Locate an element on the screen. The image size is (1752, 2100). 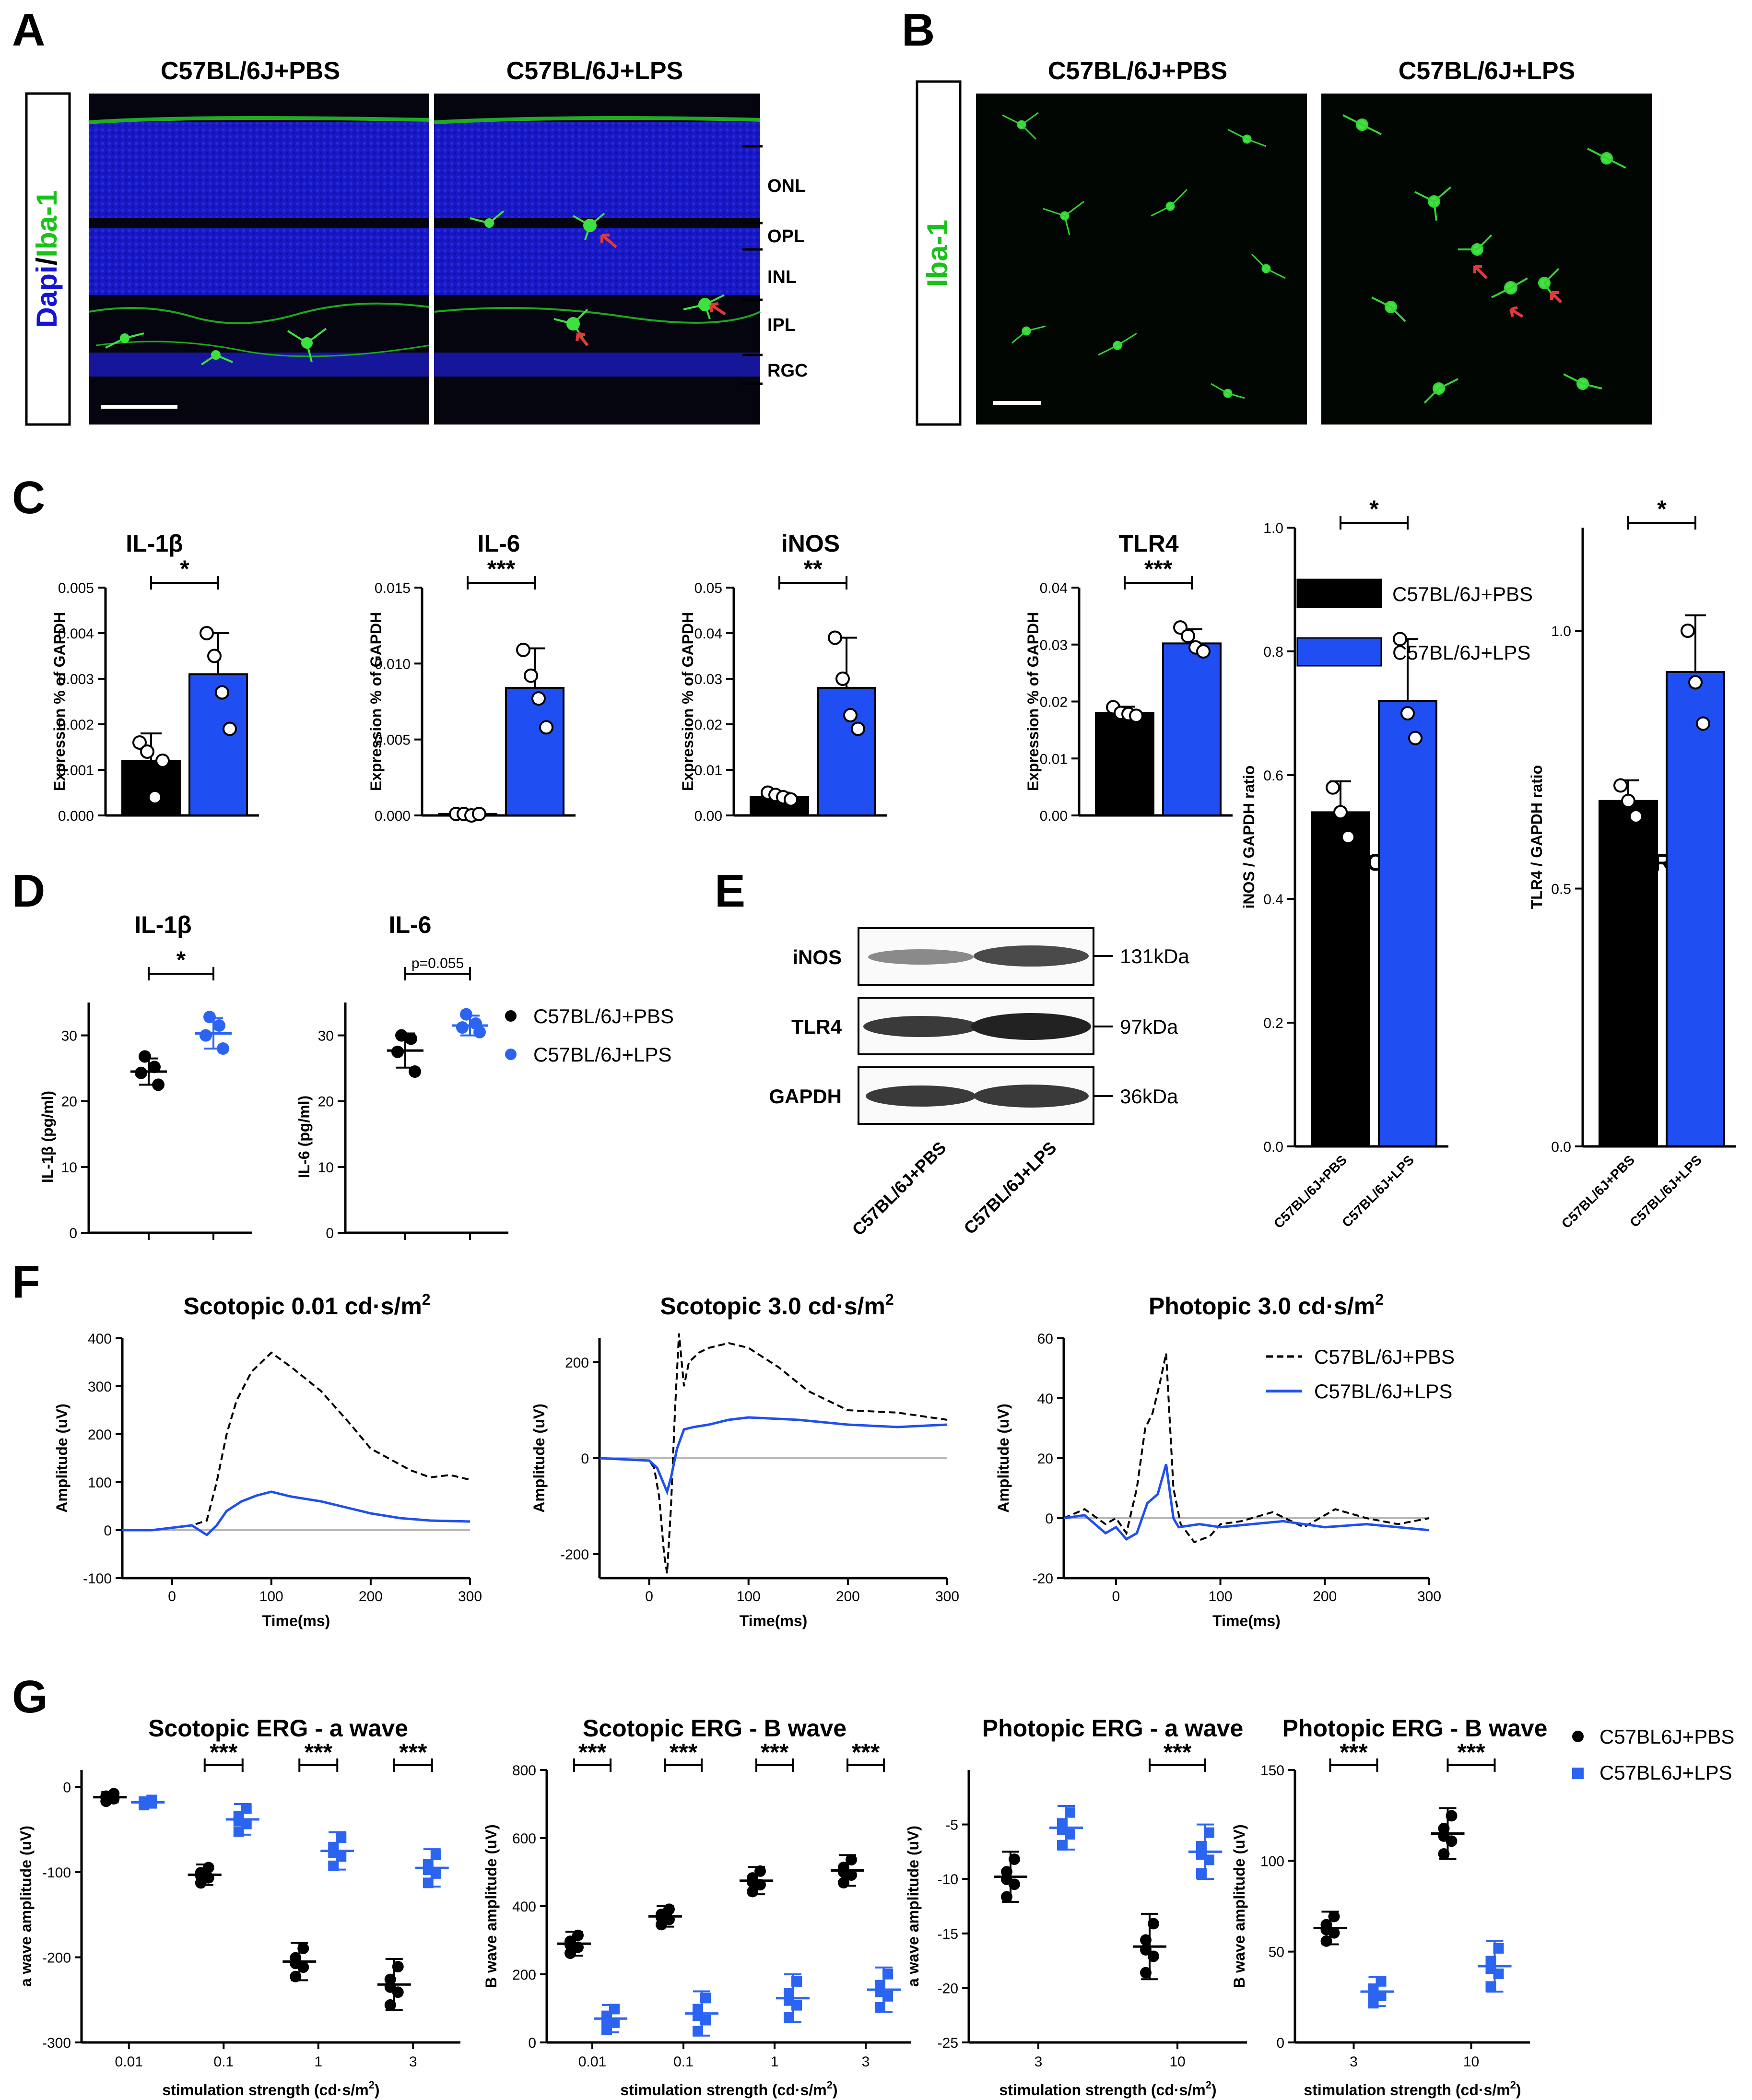
chart-title: IL-1β is located at coordinates (154, 543).